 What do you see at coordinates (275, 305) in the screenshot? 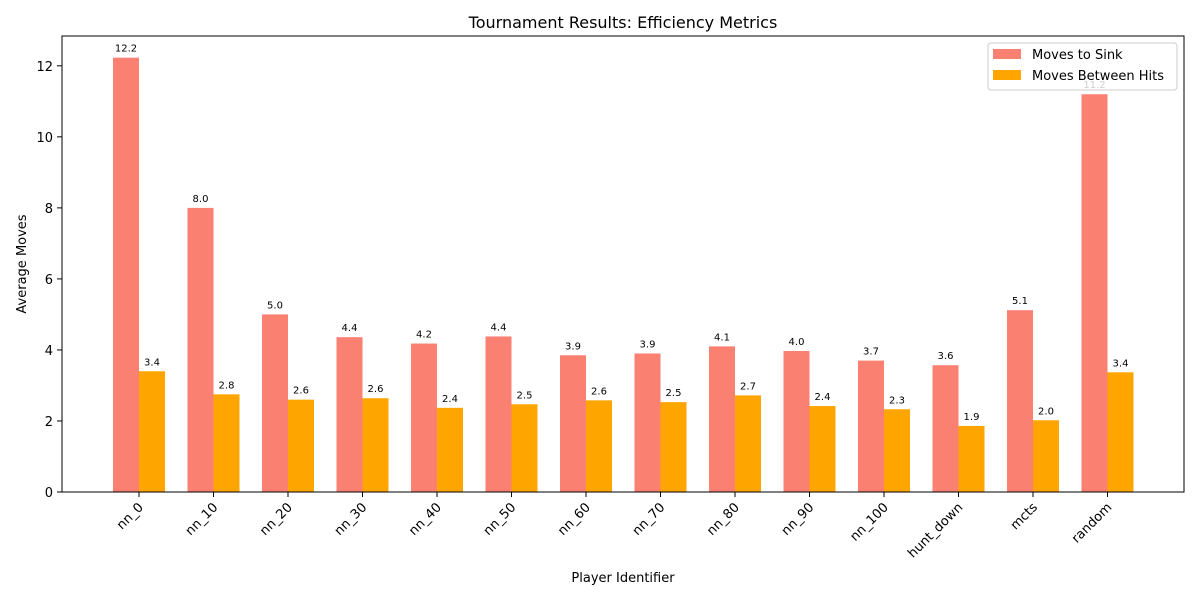
I see `bar-value-label: 5.0` at bounding box center [275, 305].